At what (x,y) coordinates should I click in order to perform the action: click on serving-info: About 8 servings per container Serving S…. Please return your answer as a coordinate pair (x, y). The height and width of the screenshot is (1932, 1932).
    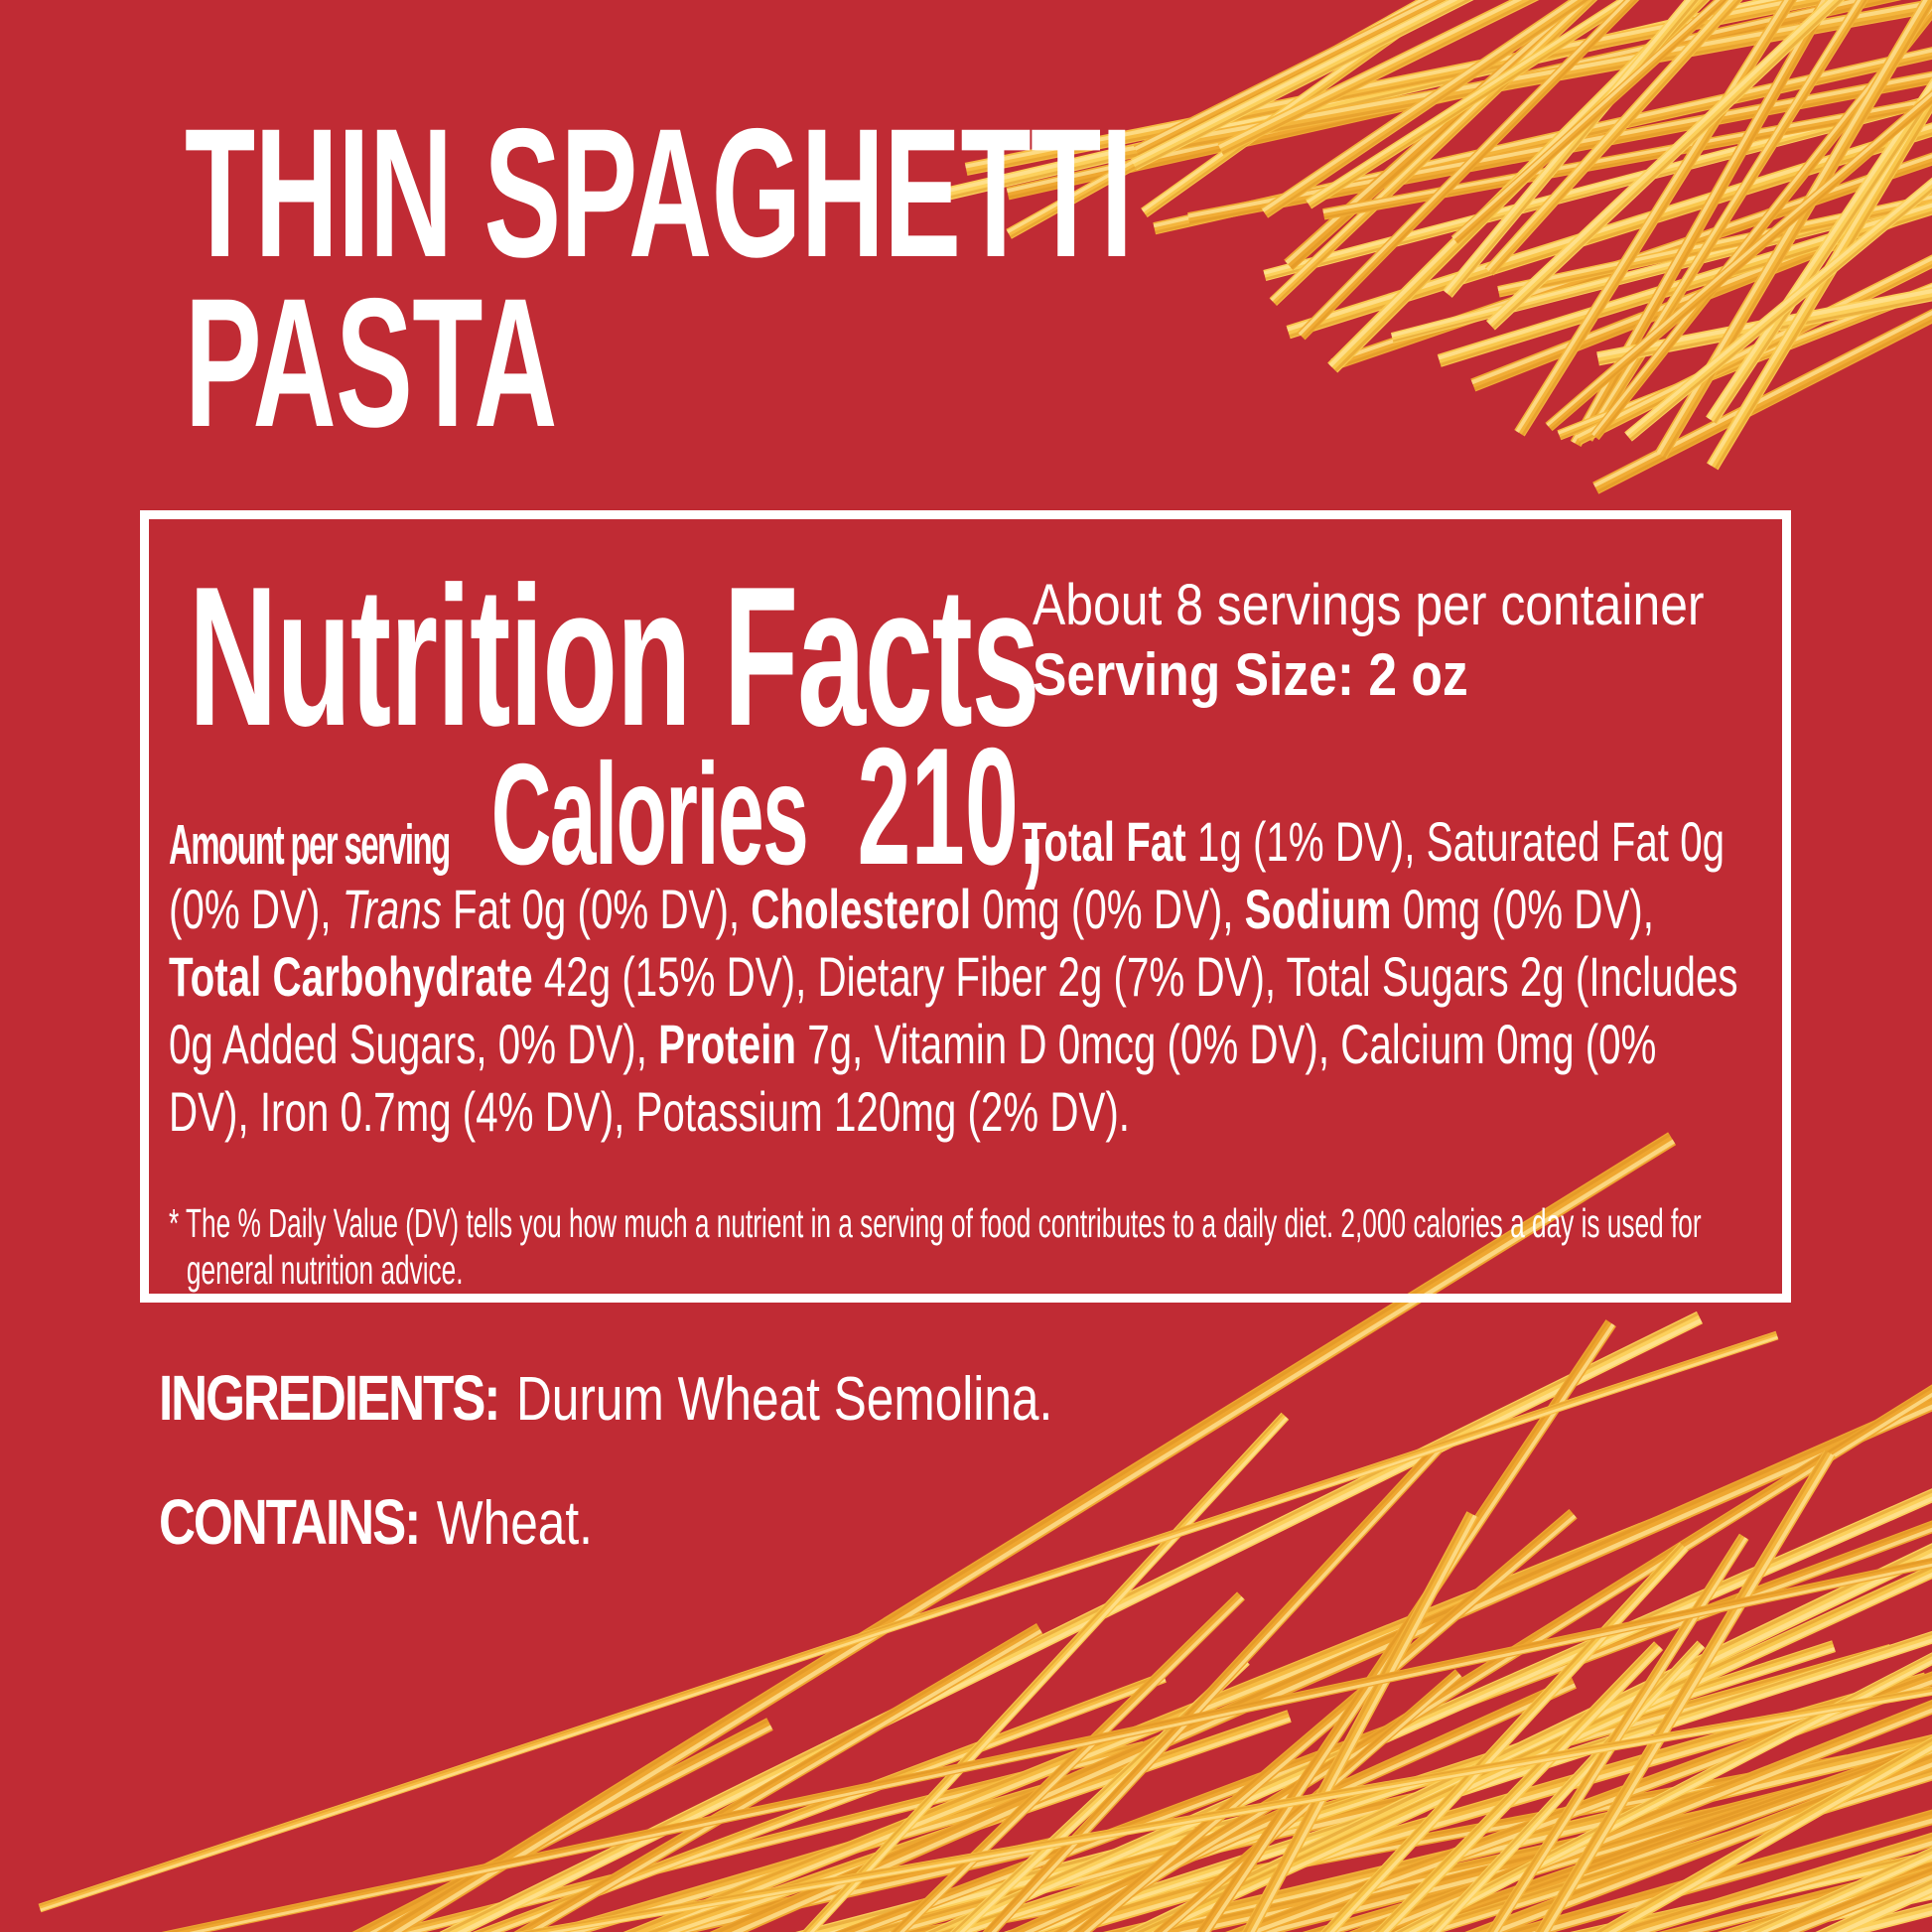
    Looking at the image, I should click on (1424, 642).